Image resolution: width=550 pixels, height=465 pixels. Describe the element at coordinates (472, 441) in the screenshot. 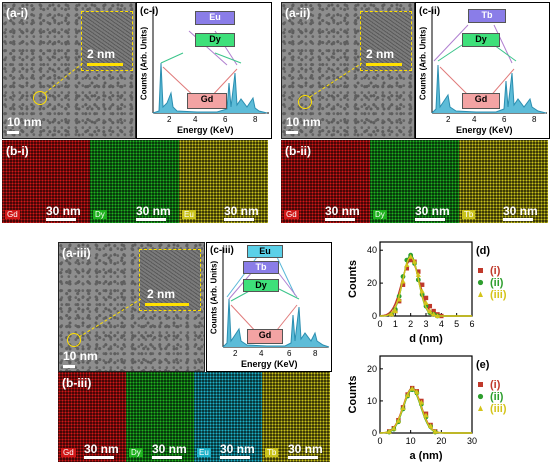

I see `x-tick-label: 30` at that location.